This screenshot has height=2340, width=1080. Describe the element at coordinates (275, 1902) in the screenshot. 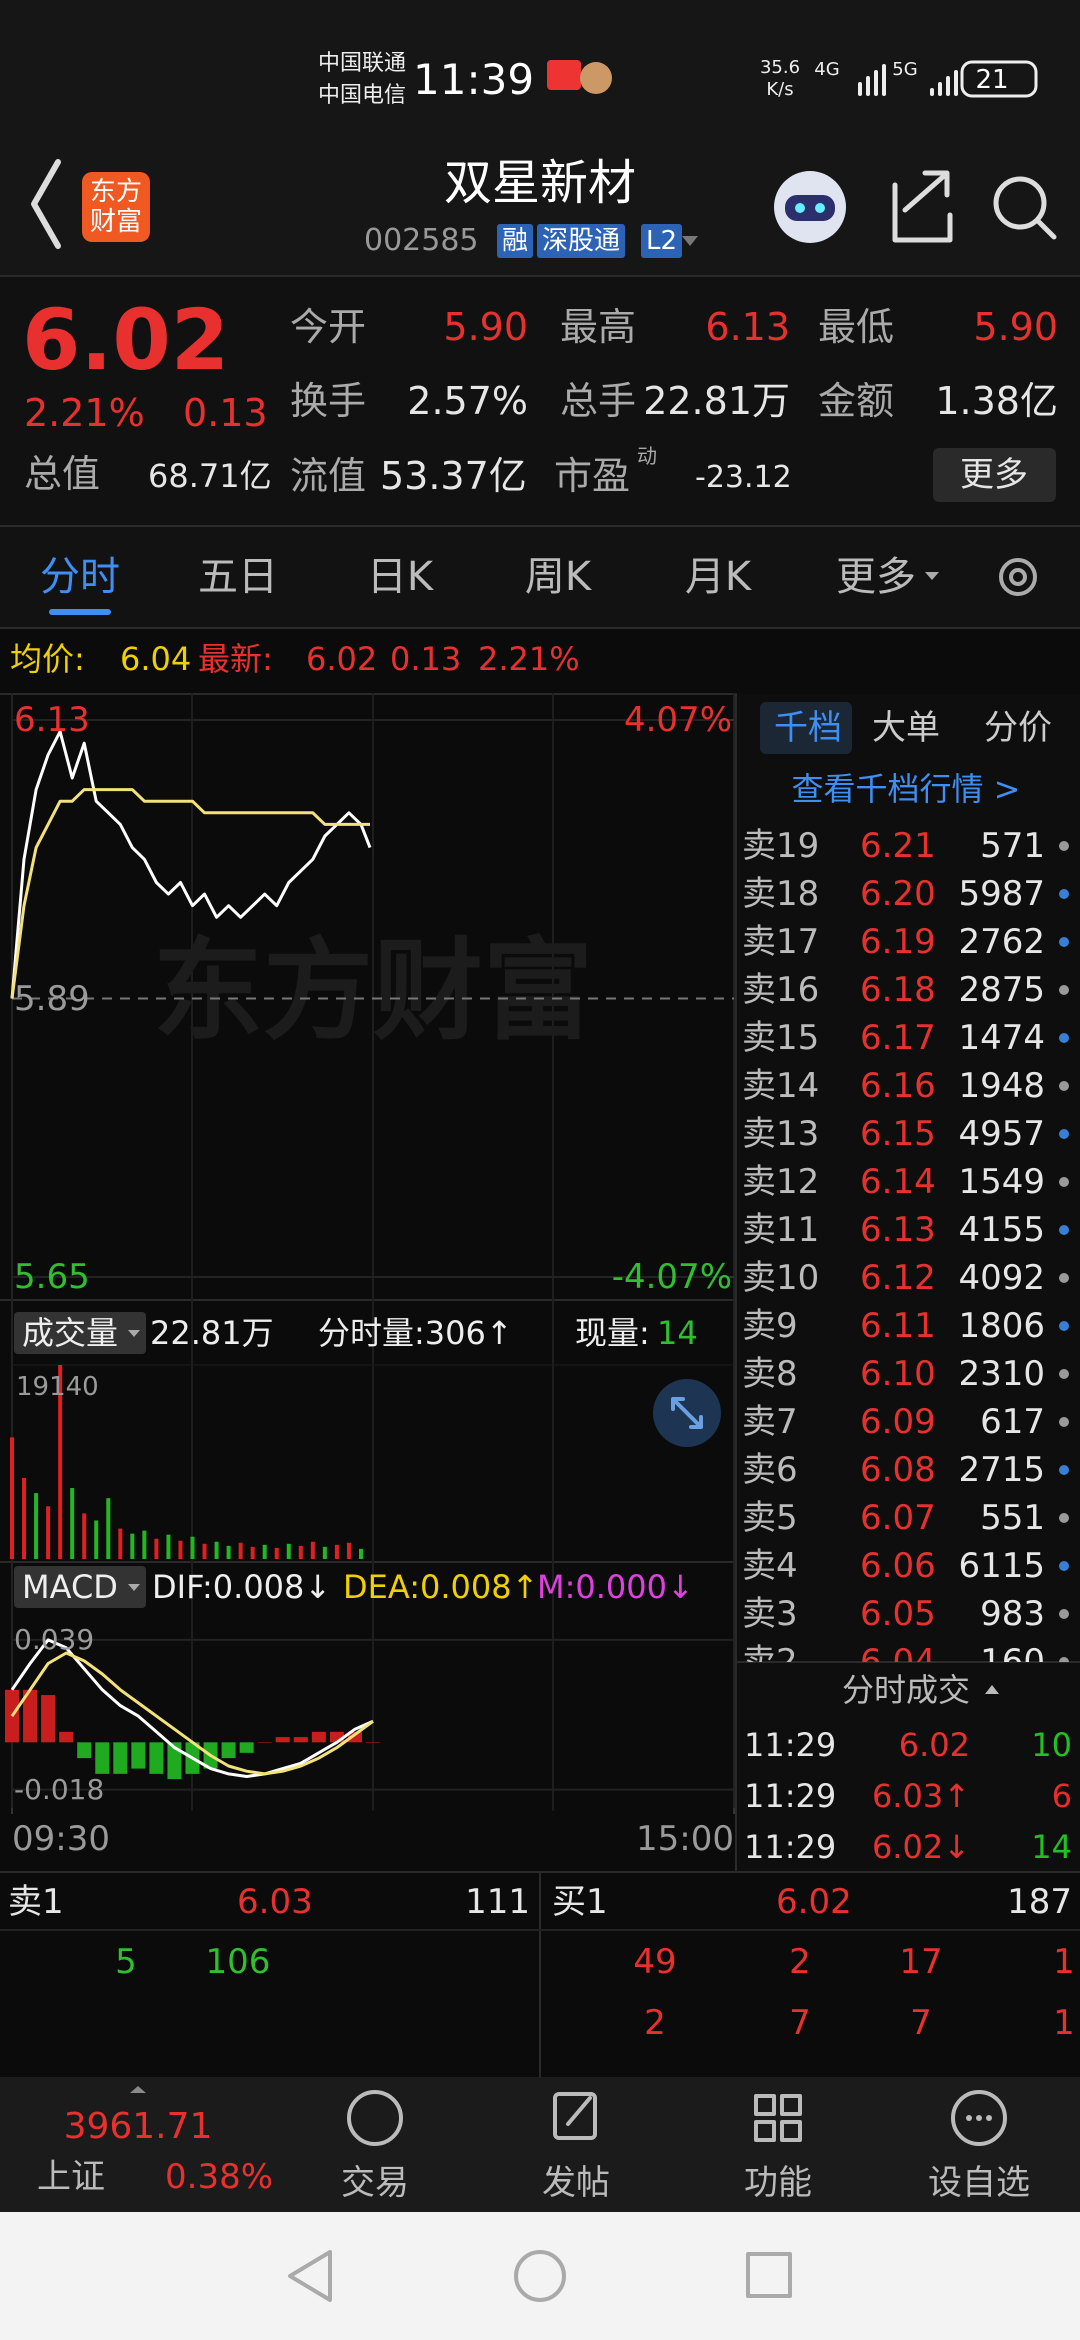

I see `depth-price: 6.03` at that location.